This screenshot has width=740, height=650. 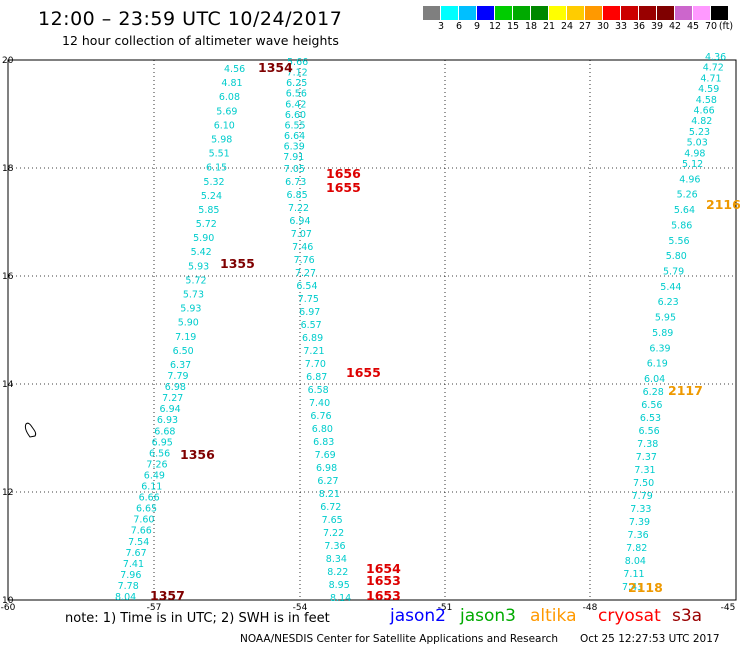 What do you see at coordinates (445, 608) in the screenshot?
I see `lon-tick-label: -51` at bounding box center [445, 608].